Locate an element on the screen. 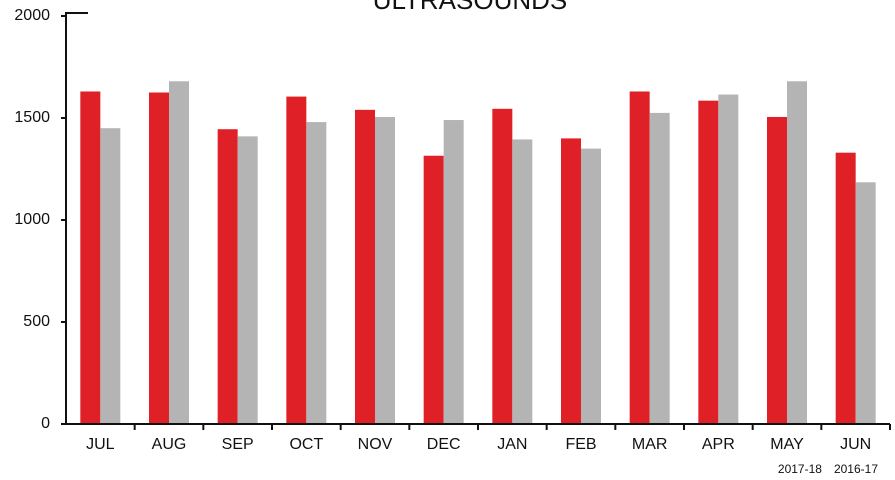 The image size is (895, 480). x-tick-label: NOV is located at coordinates (375, 444).